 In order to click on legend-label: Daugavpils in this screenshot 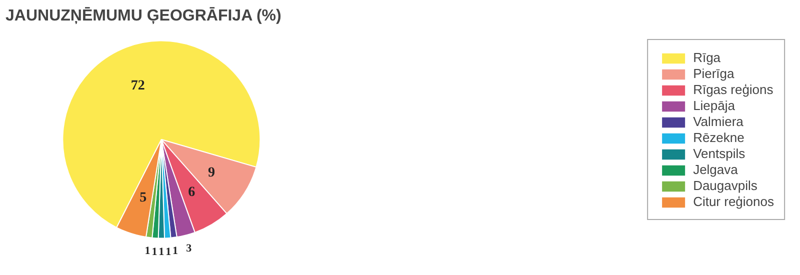, I will do `click(725, 185)`.